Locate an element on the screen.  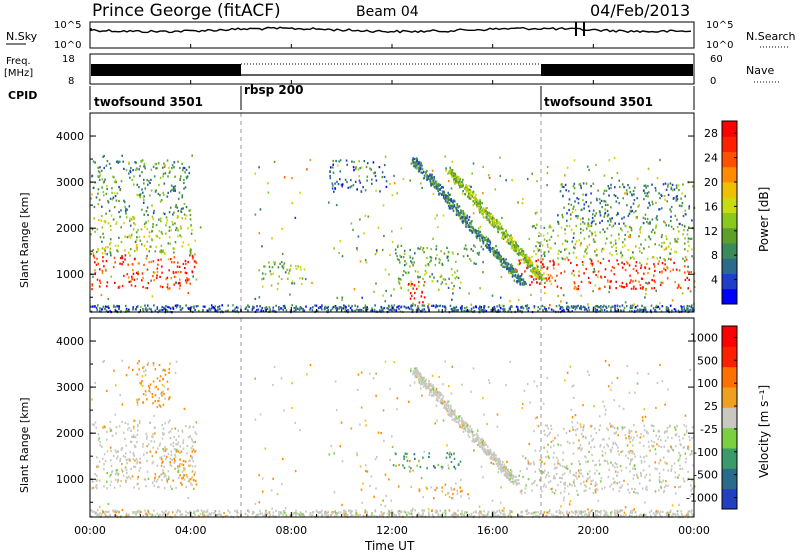
nsky-panel: N.Sky 10^5 10^0 10^5 10^0 N.Search is located at coordinates (401, 35).